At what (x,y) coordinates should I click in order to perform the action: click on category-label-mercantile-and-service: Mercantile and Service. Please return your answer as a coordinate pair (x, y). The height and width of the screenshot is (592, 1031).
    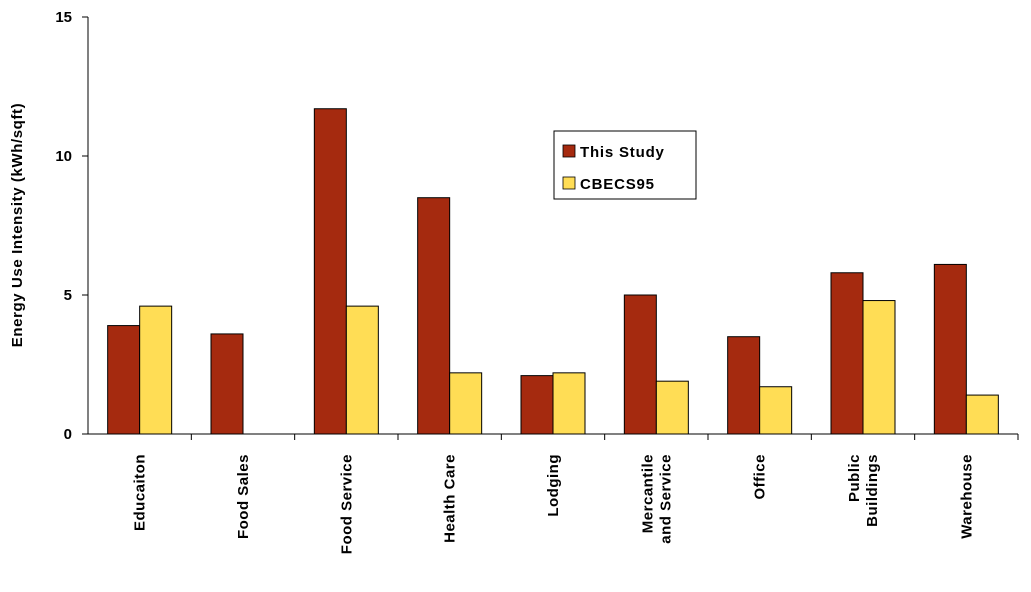
    Looking at the image, I should click on (656, 499).